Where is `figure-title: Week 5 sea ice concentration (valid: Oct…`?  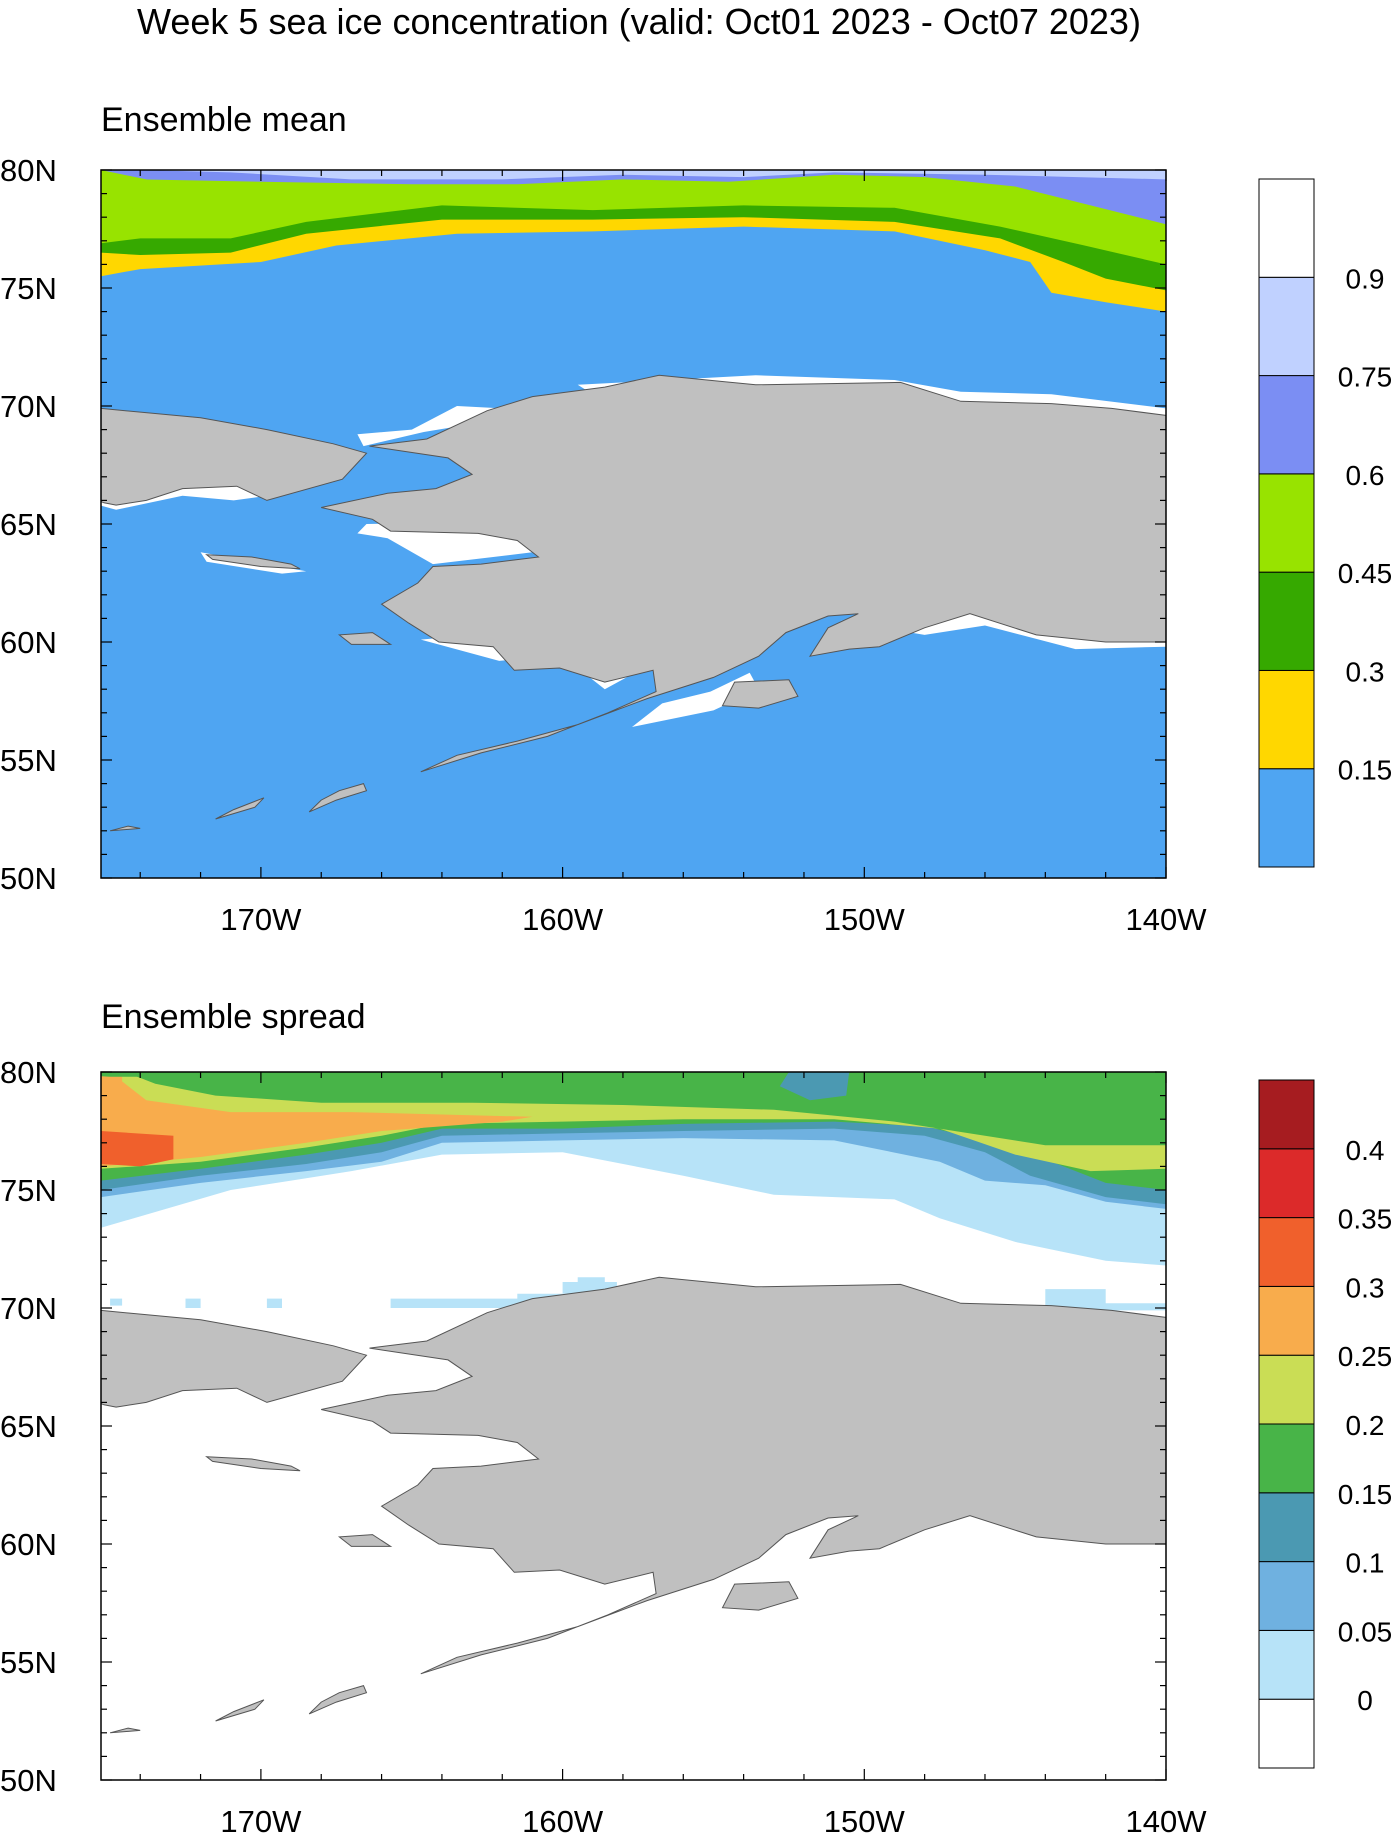
figure-title: Week 5 sea ice concentration (valid: Oct… is located at coordinates (639, 21).